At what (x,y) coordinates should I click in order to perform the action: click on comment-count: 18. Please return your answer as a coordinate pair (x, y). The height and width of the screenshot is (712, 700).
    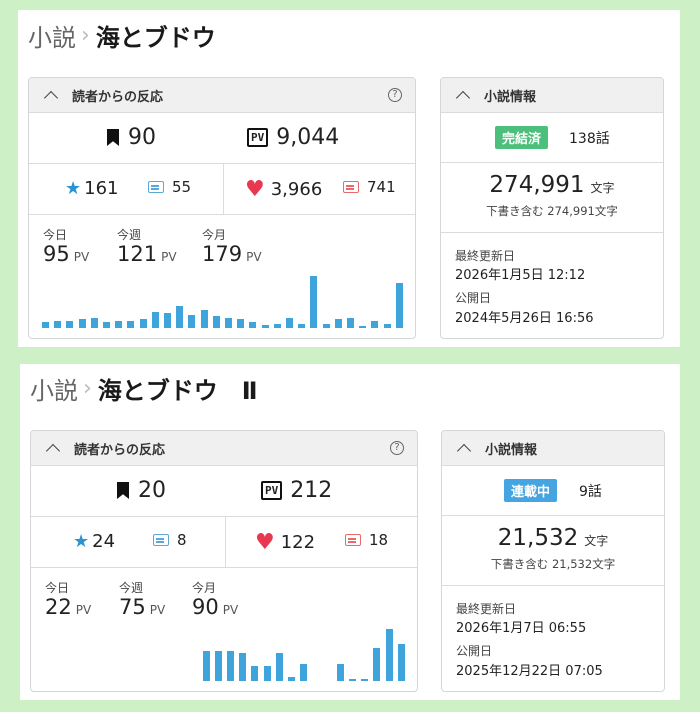
    Looking at the image, I should click on (366, 540).